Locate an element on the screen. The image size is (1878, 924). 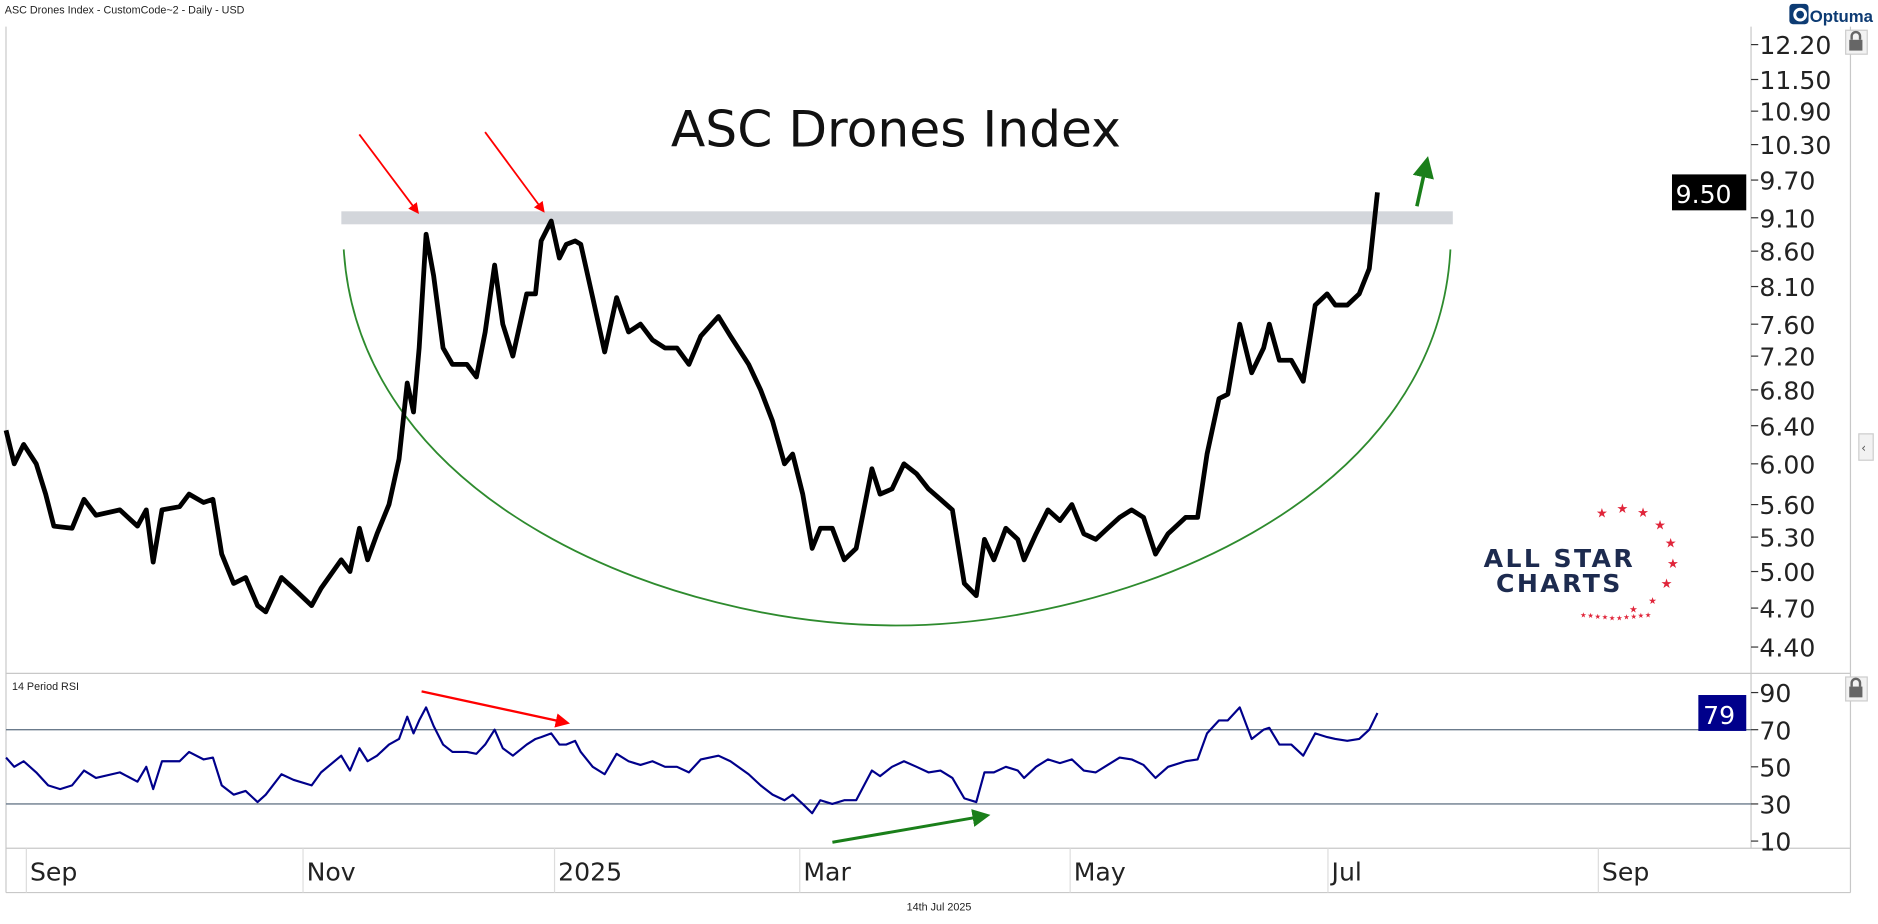
optuma-logo: Optuma is located at coordinates (1831, 14).